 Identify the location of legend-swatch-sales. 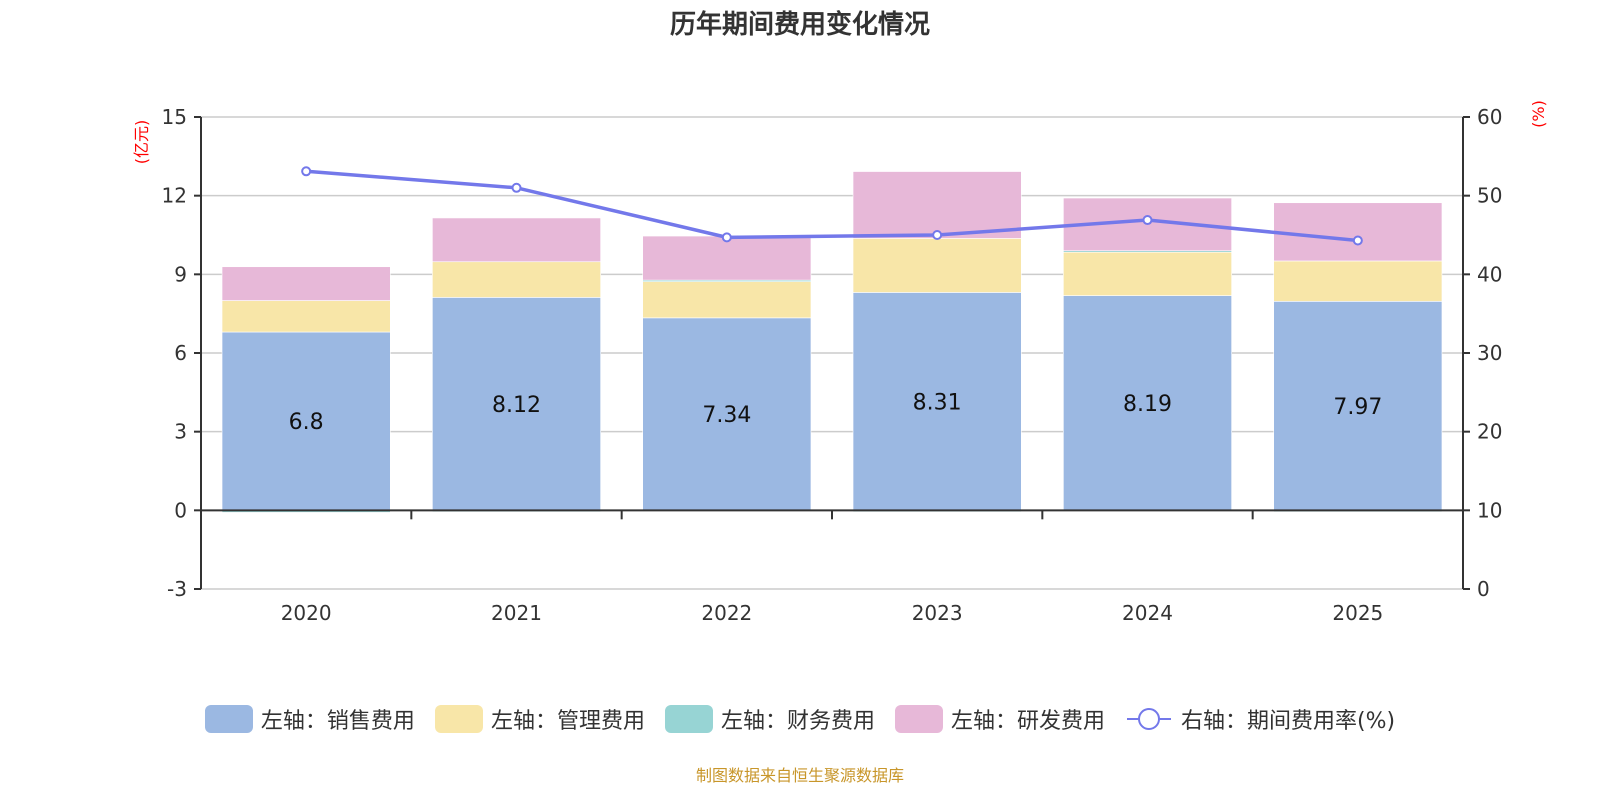
(228, 719).